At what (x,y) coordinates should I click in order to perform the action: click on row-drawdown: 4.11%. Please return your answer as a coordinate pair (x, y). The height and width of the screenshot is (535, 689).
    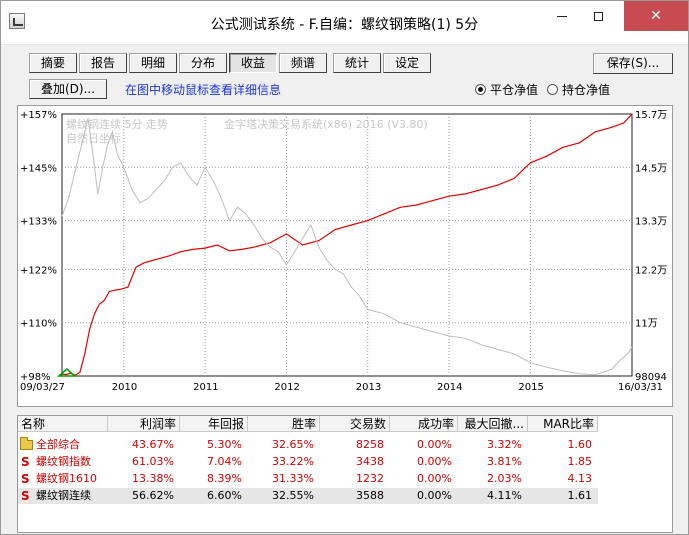
    Looking at the image, I should click on (504, 495).